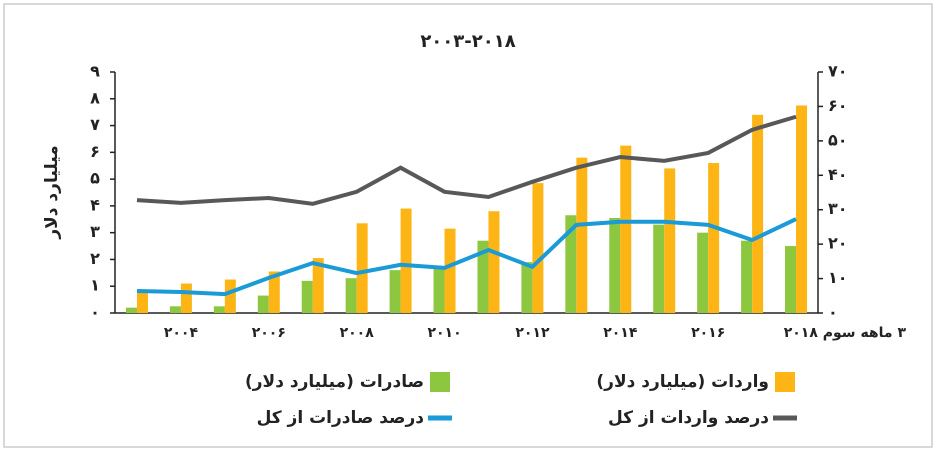 The image size is (936, 451). What do you see at coordinates (688, 418) in the screenshot?
I see `legend-label: درصد واردات از کل` at bounding box center [688, 418].